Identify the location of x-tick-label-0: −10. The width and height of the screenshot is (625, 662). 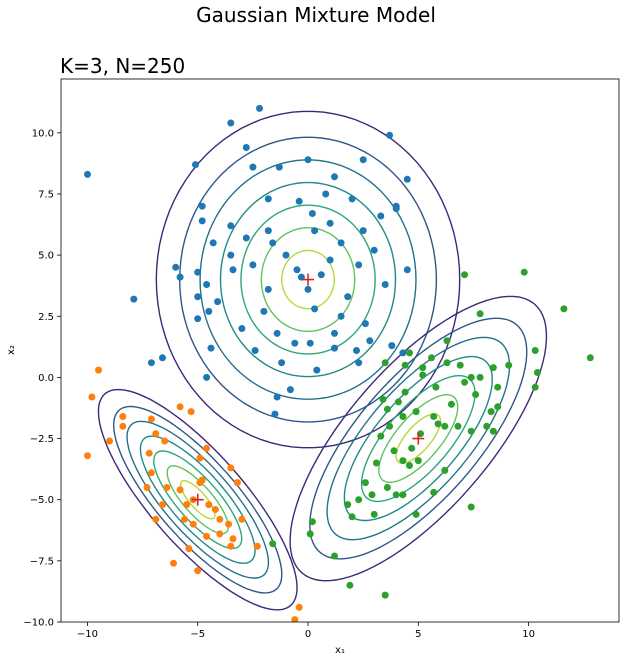
(87, 634).